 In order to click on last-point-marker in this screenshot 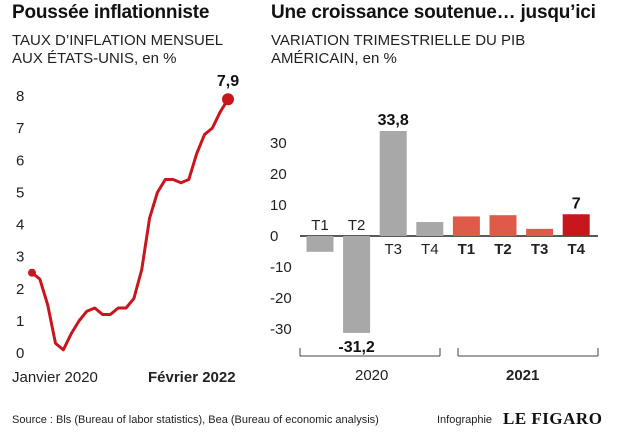, I will do `click(228, 99)`.